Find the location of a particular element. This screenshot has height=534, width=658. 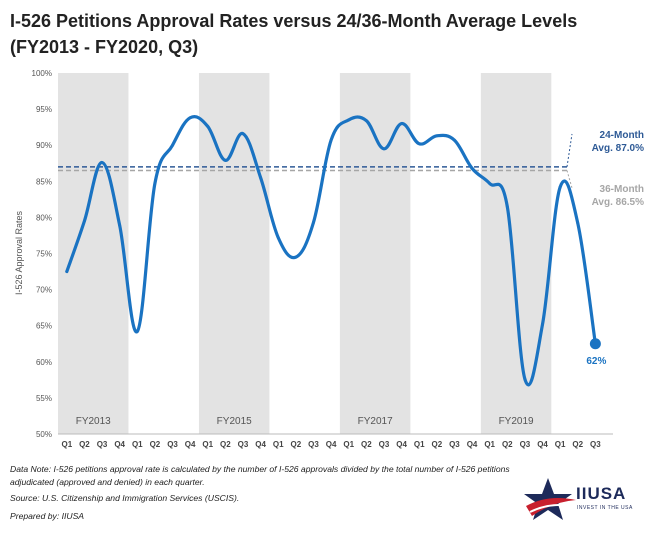

y-tick-label: 100% is located at coordinates (42, 73).